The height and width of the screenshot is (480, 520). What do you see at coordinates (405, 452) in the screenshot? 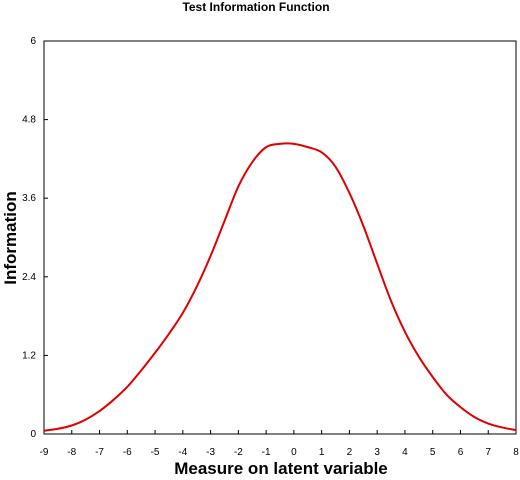
I see `x-tick-label: 4` at bounding box center [405, 452].